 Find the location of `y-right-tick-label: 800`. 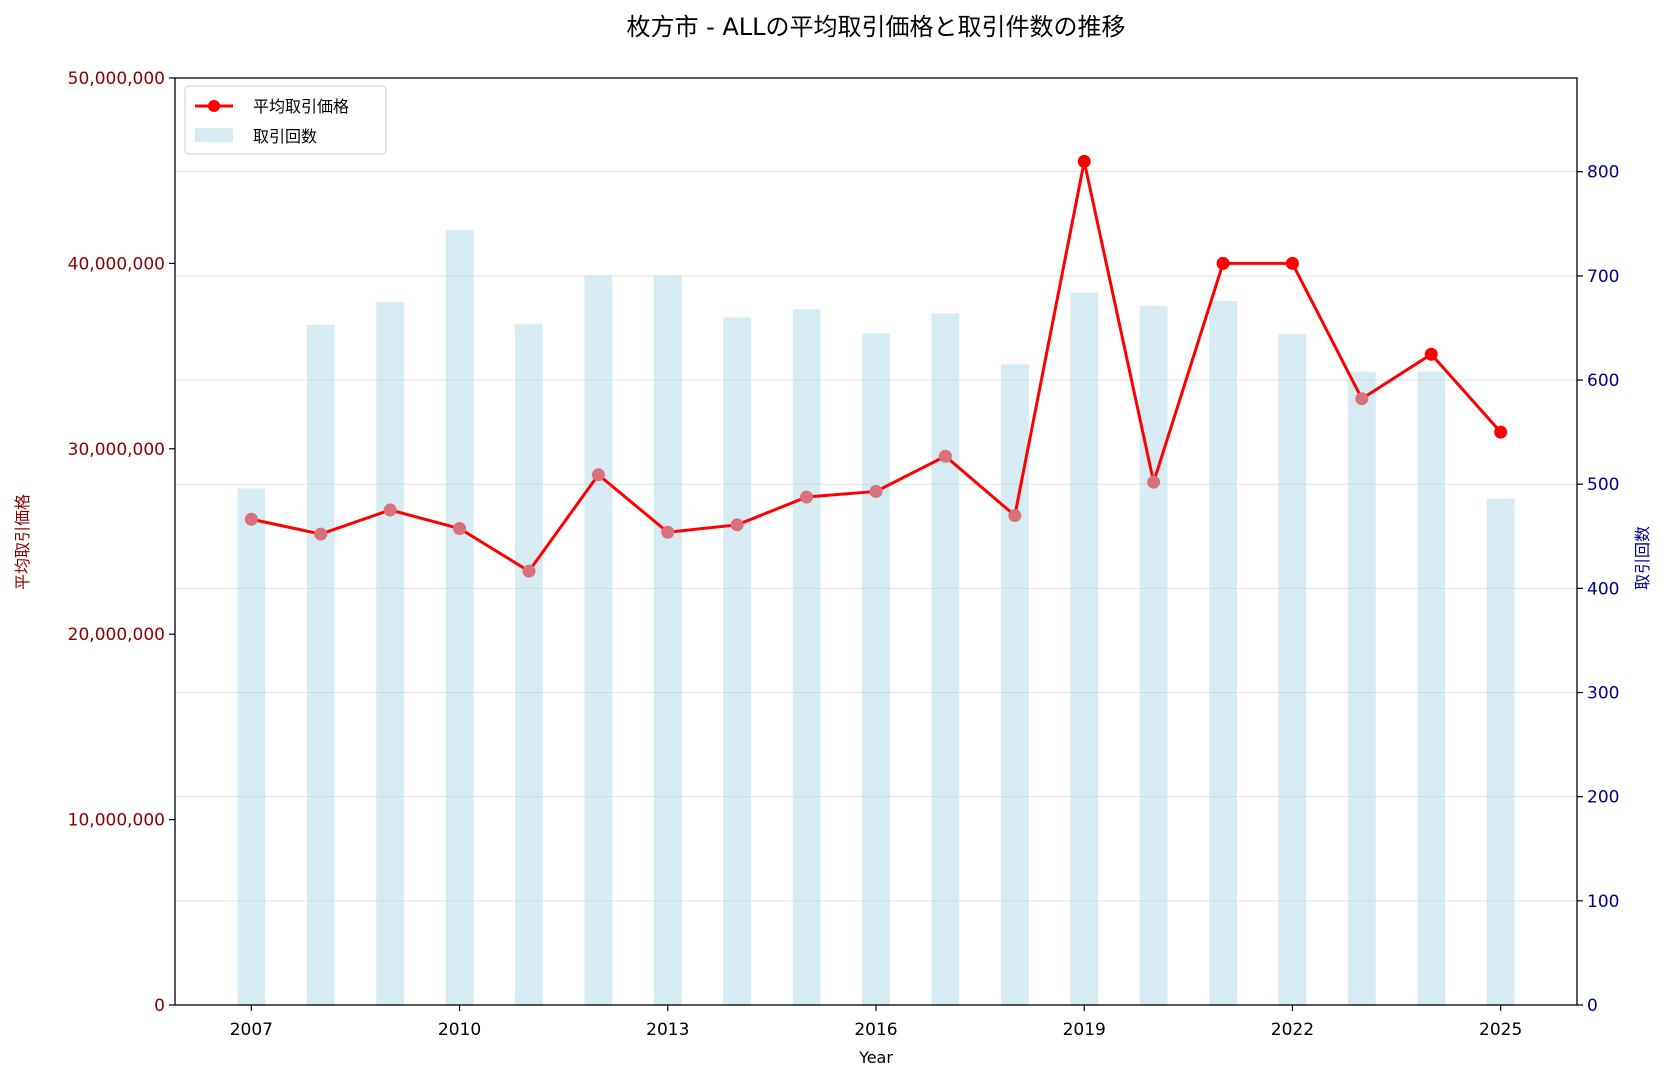

y-right-tick-label: 800 is located at coordinates (1603, 173).